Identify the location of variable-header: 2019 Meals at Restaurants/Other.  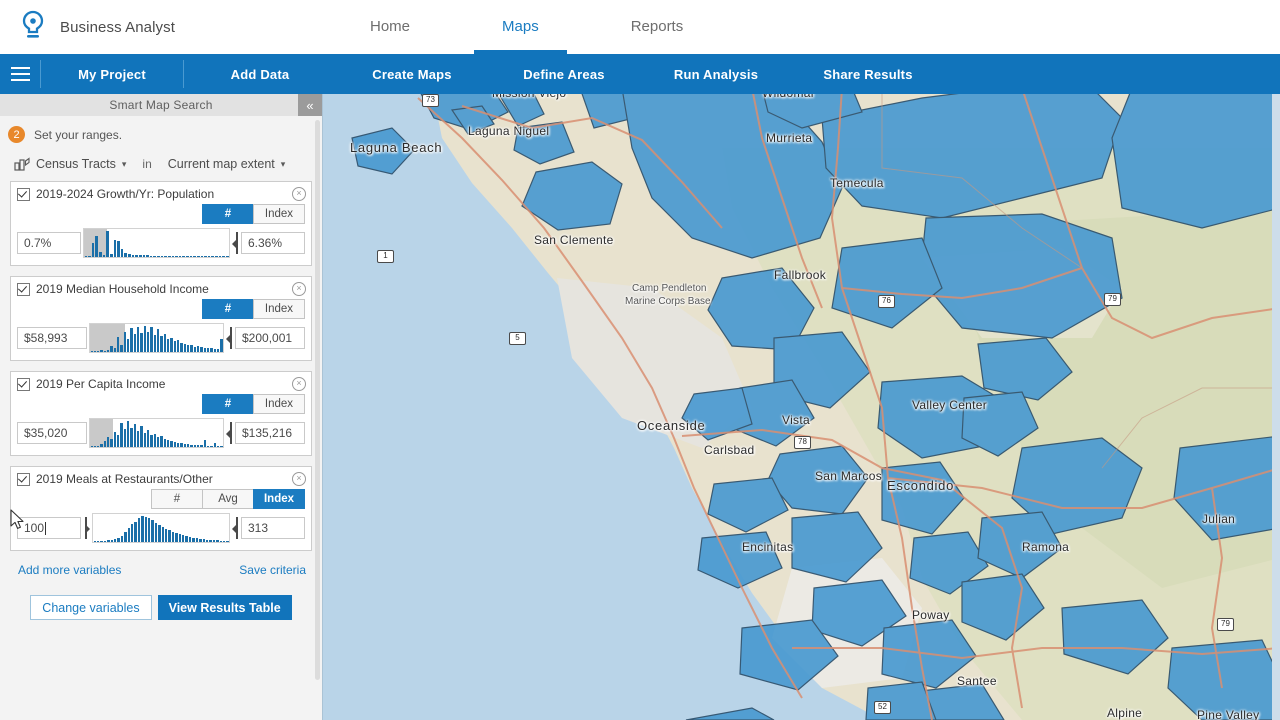
(161, 479).